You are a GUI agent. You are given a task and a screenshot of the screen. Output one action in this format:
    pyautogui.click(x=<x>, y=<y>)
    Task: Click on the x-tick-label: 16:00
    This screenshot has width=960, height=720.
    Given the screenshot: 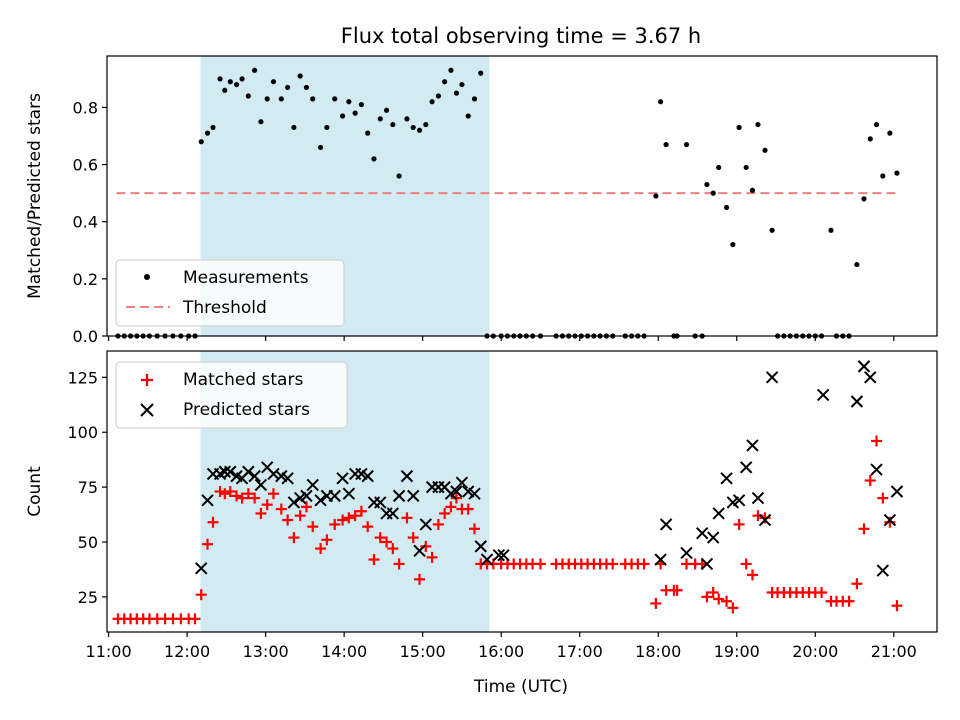 What is the action you would take?
    pyautogui.click(x=501, y=651)
    